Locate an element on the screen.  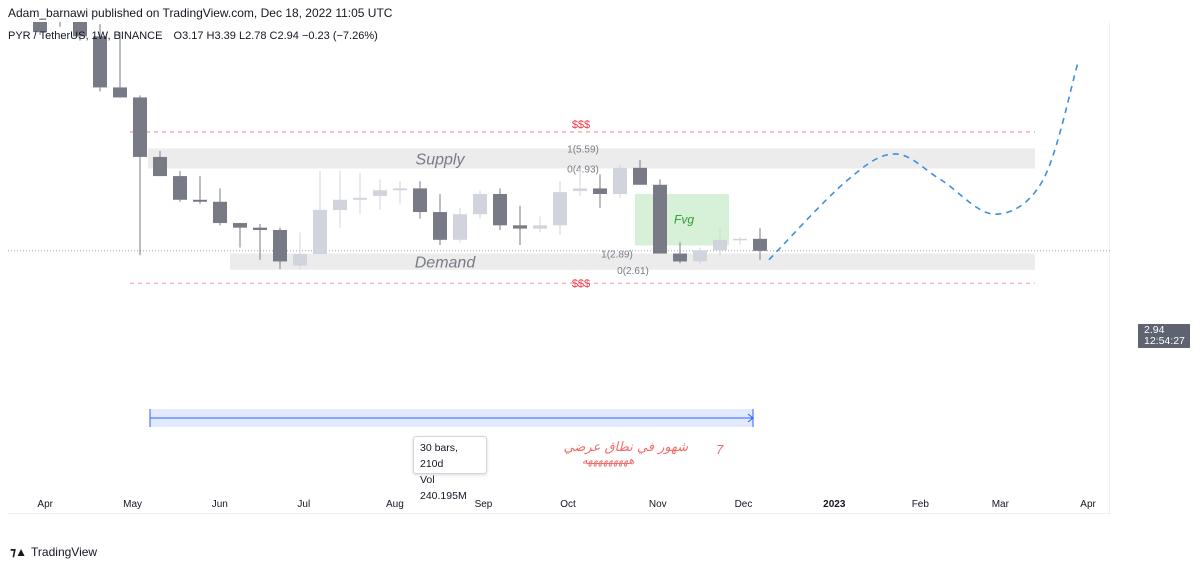
arabic-annotation-line2: هههههههههه is located at coordinates (608, 460).